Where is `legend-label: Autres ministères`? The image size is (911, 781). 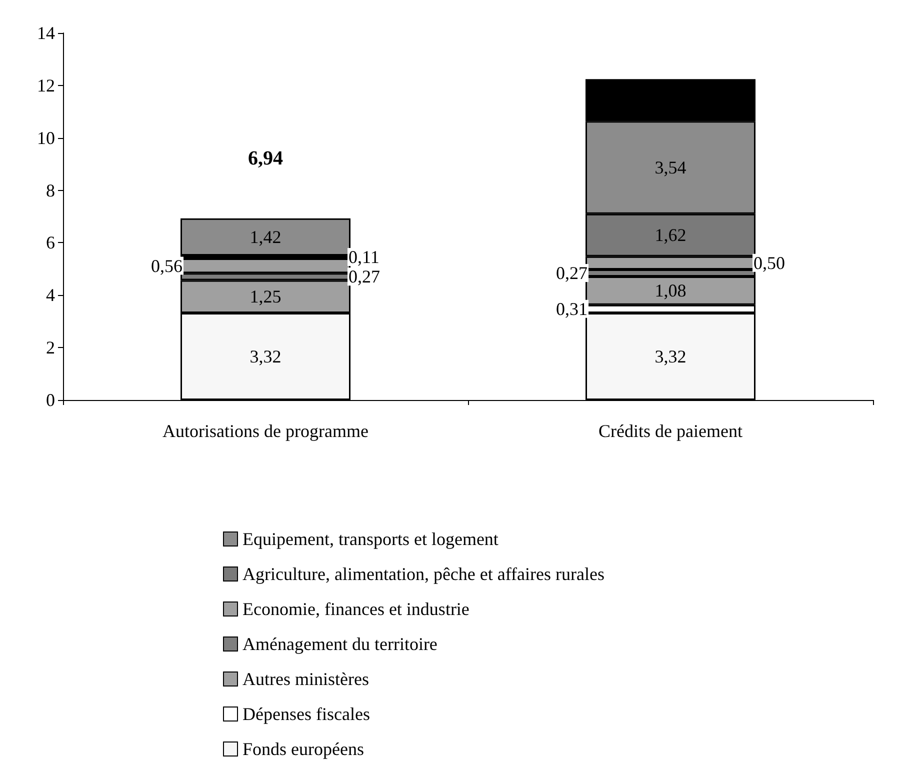
legend-label: Autres ministères is located at coordinates (305, 679).